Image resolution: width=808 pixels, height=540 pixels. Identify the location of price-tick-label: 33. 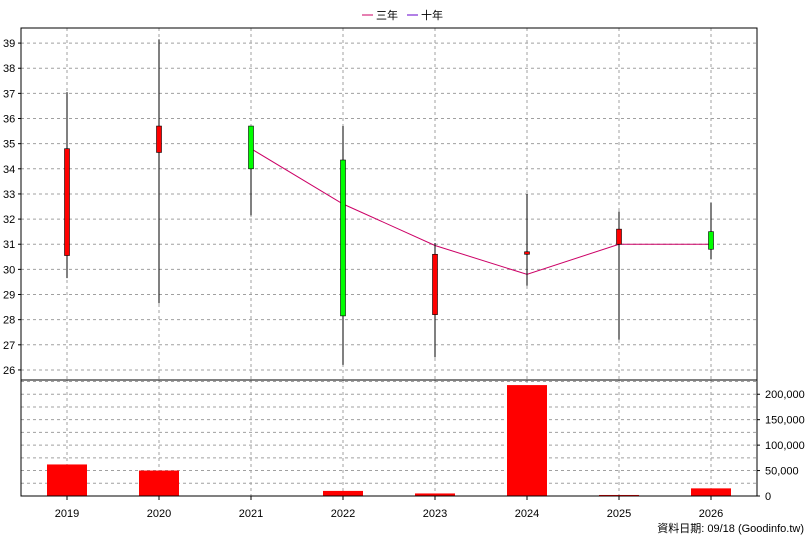
(9, 195).